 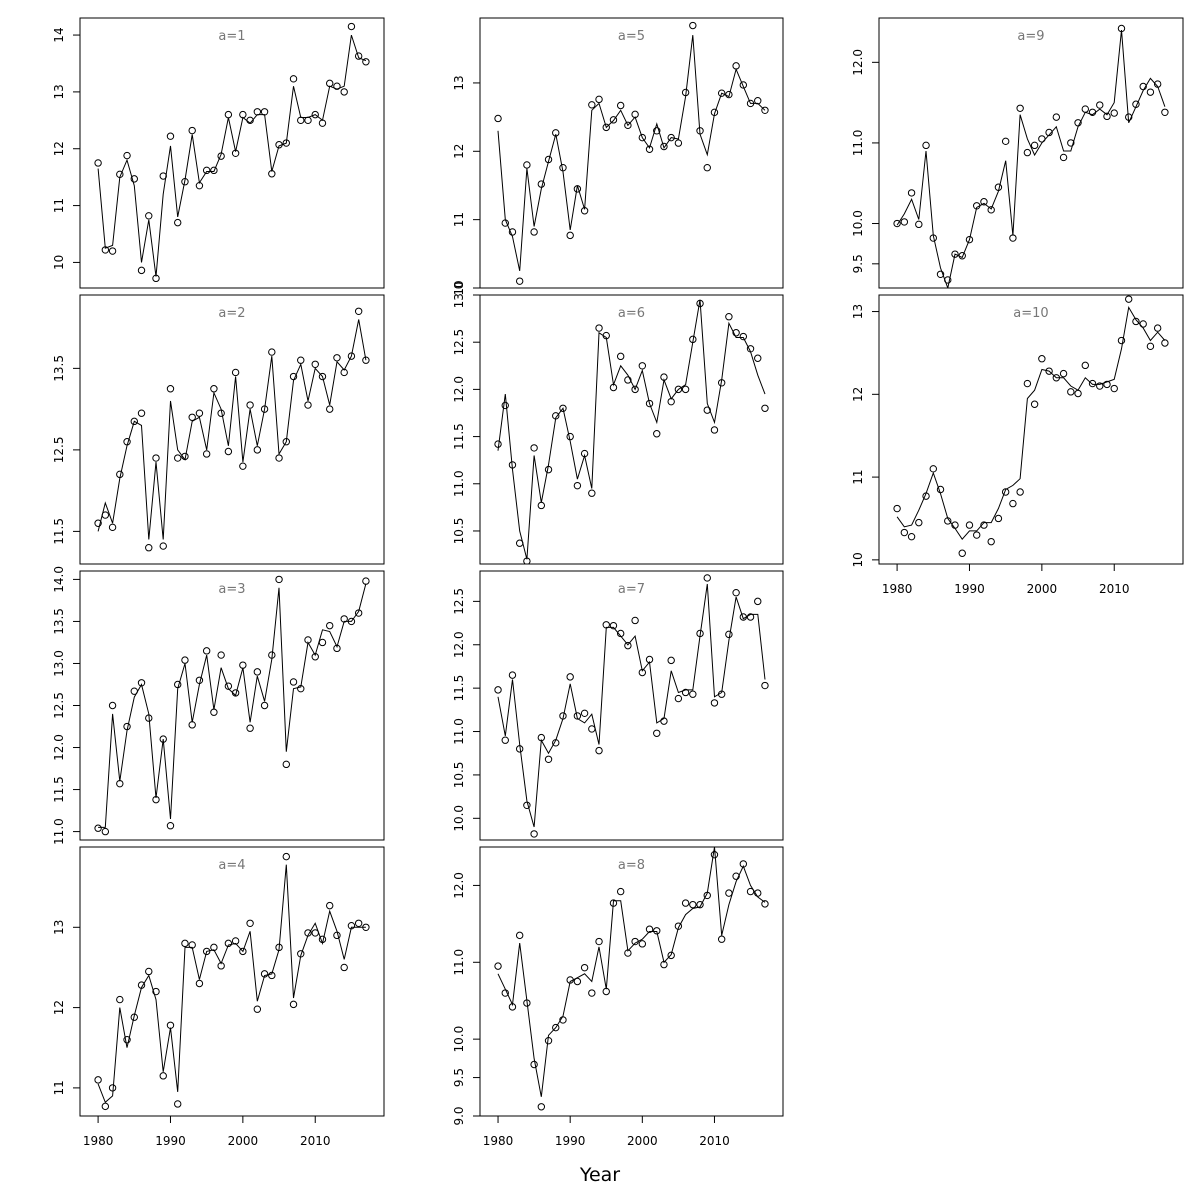 What do you see at coordinates (631, 36) in the screenshot?
I see `panel-label: a=5` at bounding box center [631, 36].